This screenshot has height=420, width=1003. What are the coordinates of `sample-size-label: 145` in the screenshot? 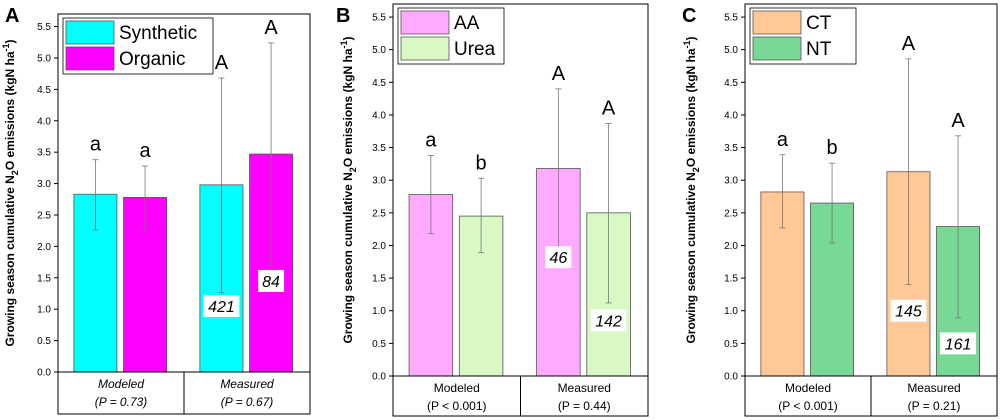 It's located at (908, 312).